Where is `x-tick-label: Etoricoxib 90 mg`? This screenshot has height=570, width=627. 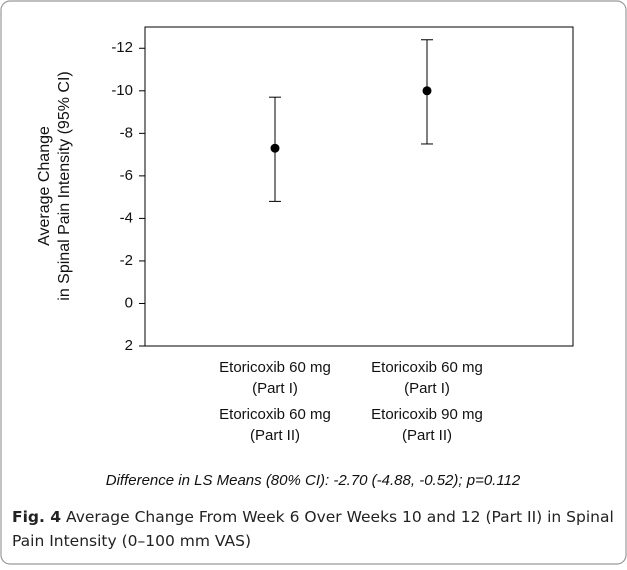 x-tick-label: Etoricoxib 90 mg is located at coordinates (427, 414).